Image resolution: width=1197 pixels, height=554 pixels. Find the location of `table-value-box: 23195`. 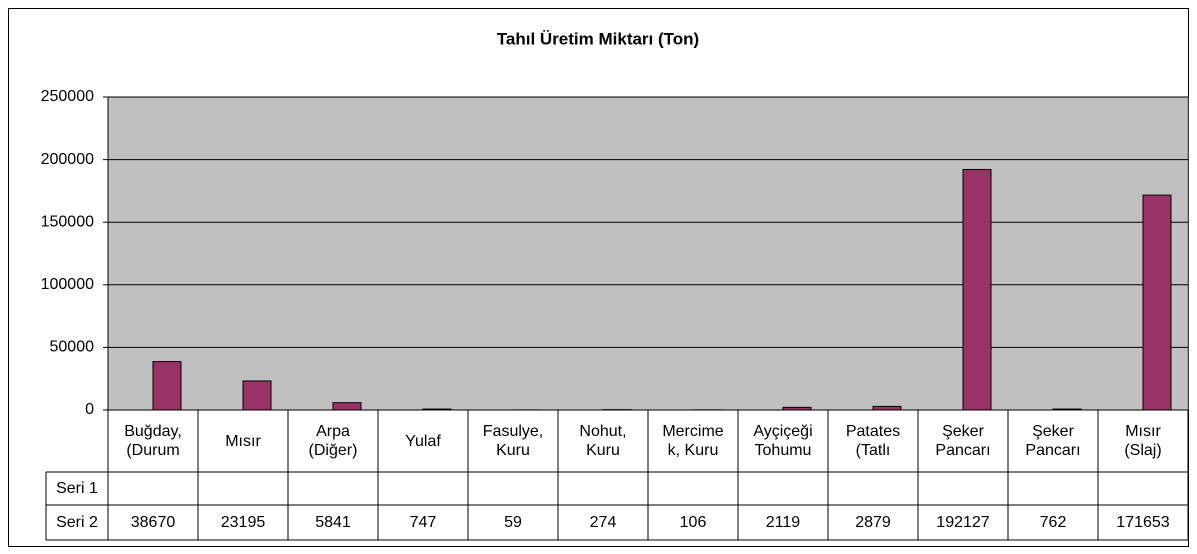

table-value-box: 23195 is located at coordinates (243, 522).